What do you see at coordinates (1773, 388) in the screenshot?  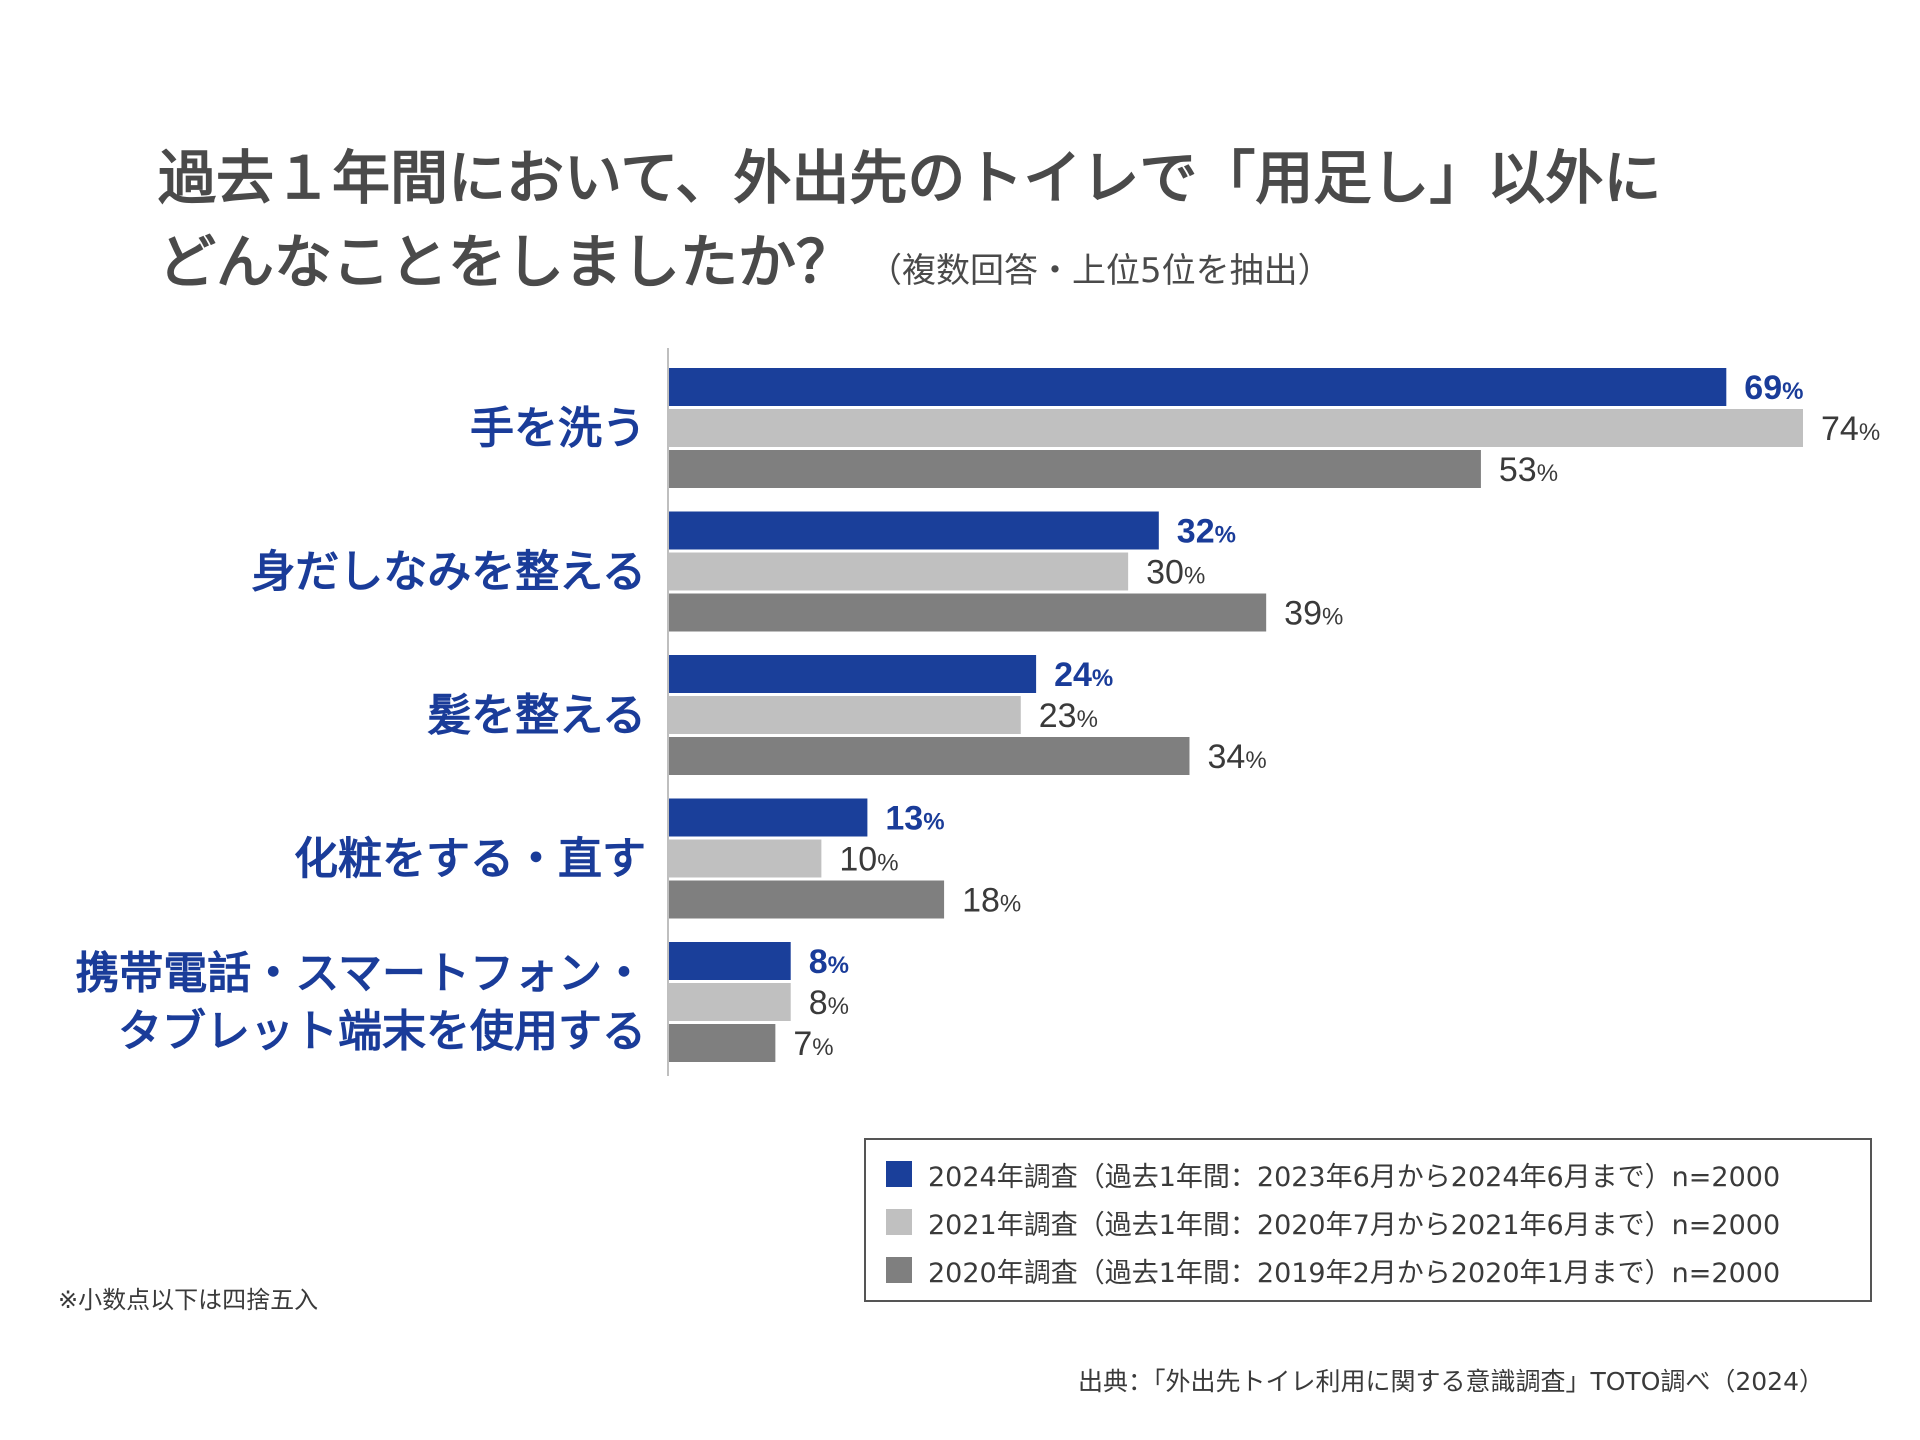 I see `data-label: 69%` at bounding box center [1773, 388].